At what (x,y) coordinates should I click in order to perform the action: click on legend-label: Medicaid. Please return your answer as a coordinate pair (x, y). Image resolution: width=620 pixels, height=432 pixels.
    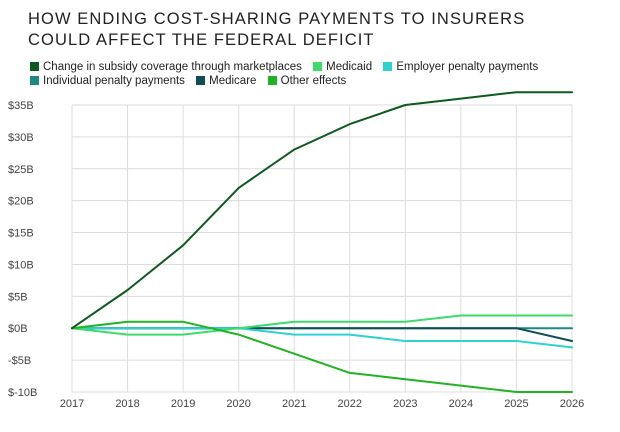
    Looking at the image, I should click on (349, 67).